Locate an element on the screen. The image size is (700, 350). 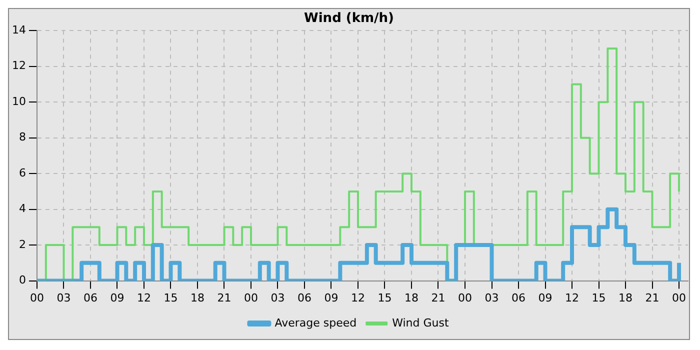
y-tick-label: 0 is located at coordinates (22, 280).